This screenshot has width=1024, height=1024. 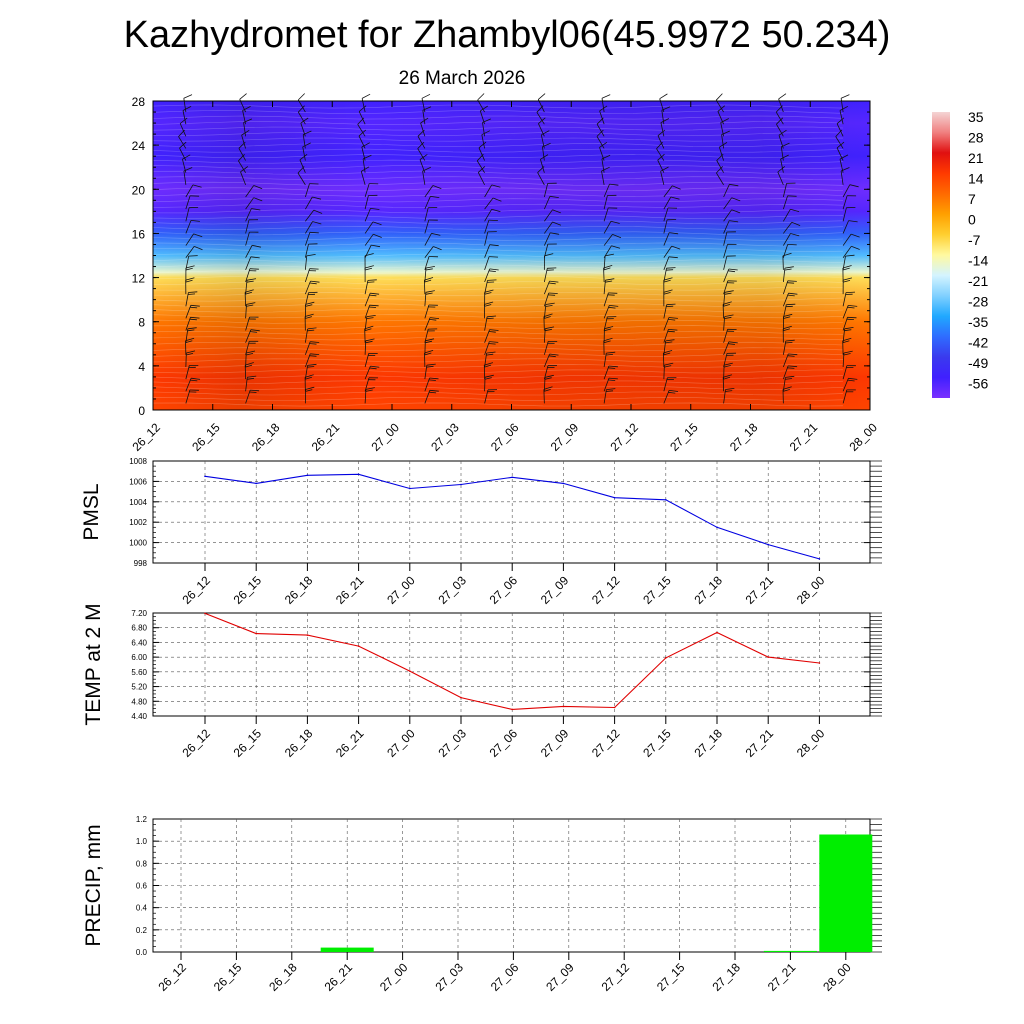 What do you see at coordinates (401, 743) in the screenshot?
I see `x-tick-label: 27_00` at bounding box center [401, 743].